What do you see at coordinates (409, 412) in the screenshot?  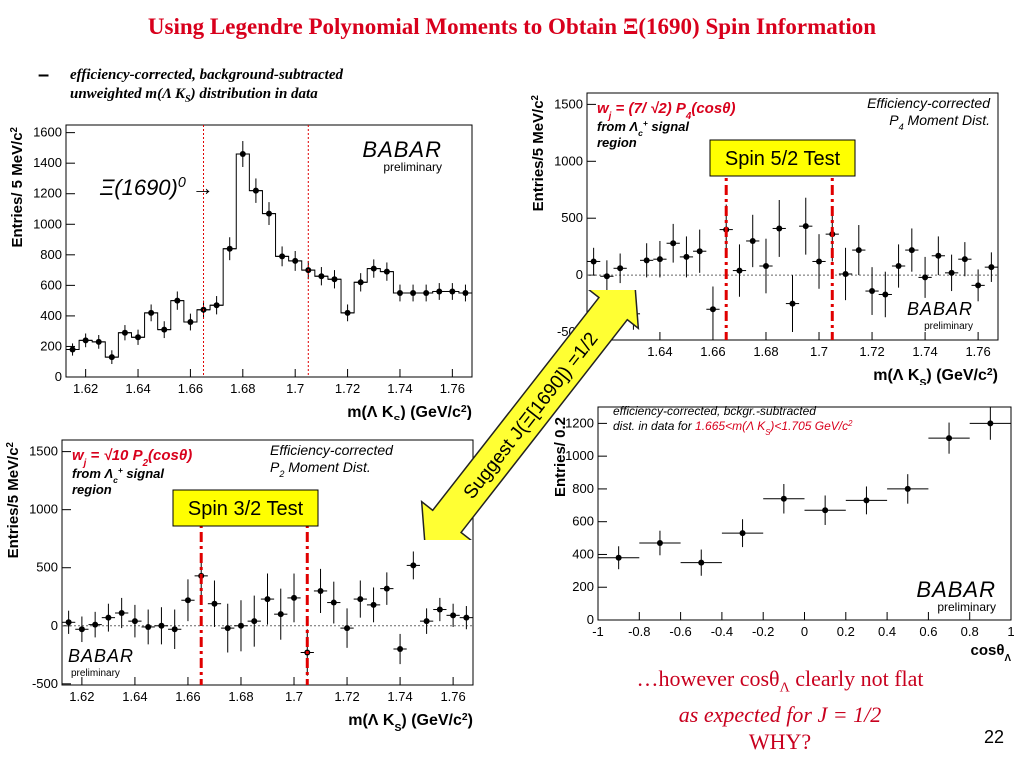 I see `x-axis-label: m(Λ KS) (GeV/c2)` at bounding box center [409, 412].